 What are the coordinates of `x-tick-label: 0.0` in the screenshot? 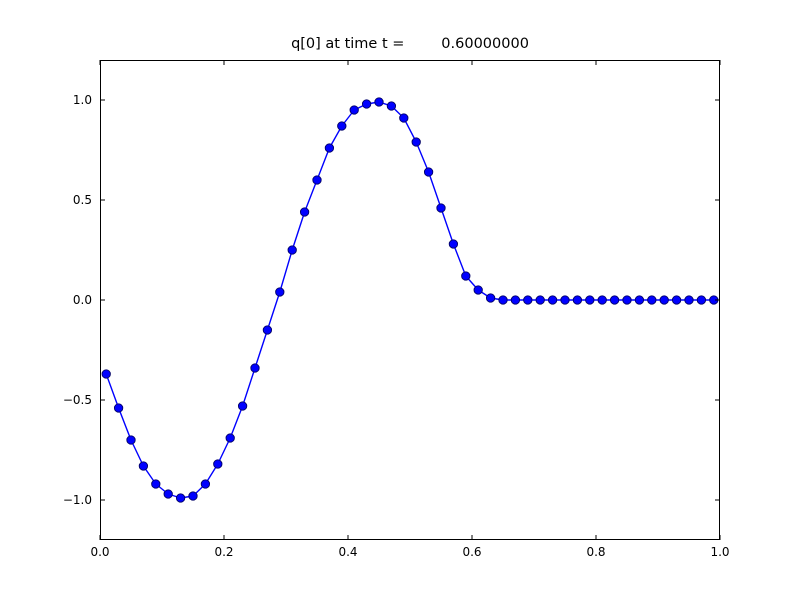 It's located at (99, 552).